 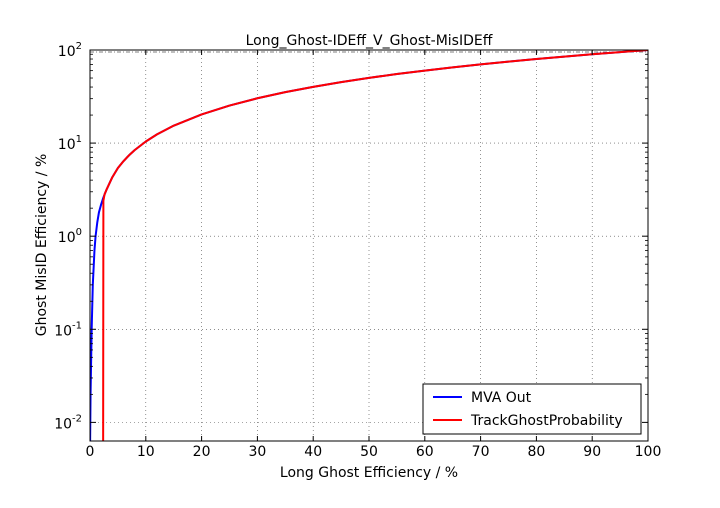 I want to click on x-tick-label: 50, so click(x=369, y=452).